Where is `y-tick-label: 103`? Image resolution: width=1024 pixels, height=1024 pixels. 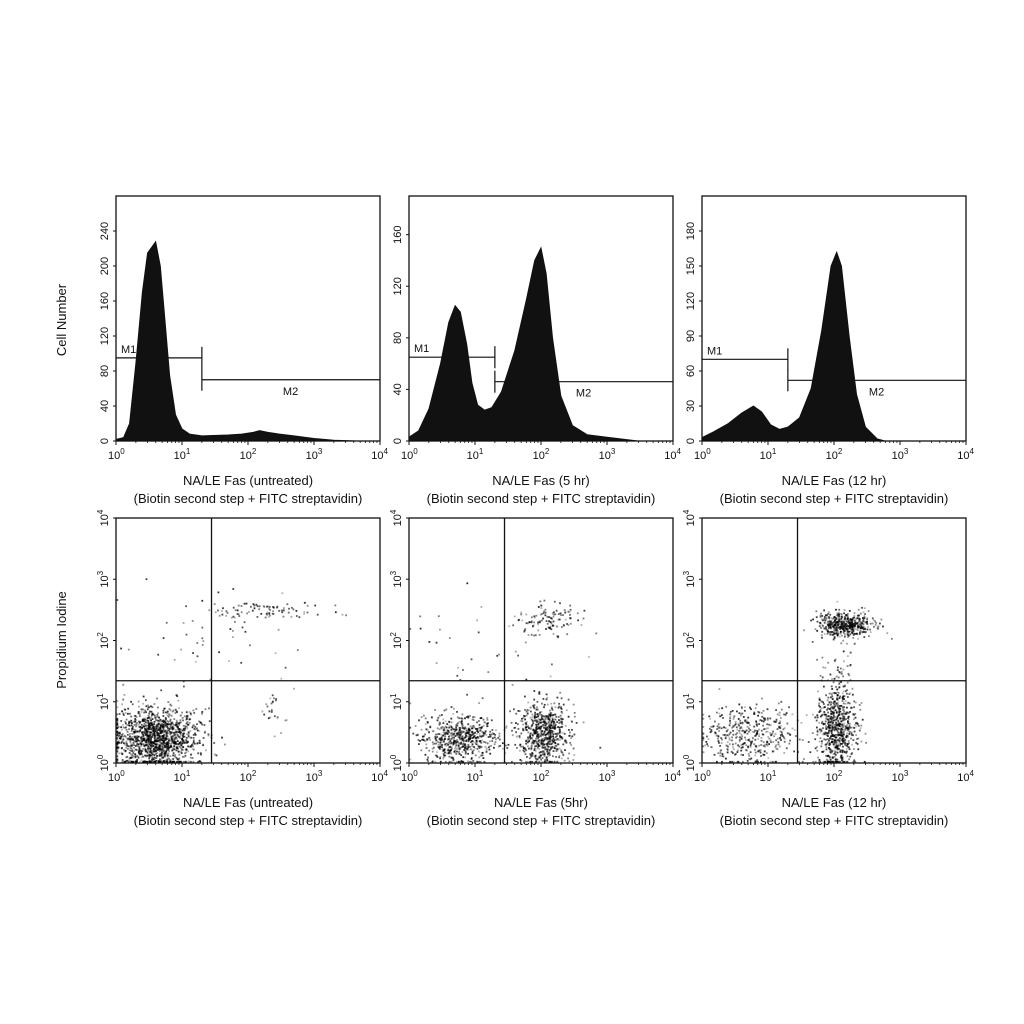 y-tick-label: 103 is located at coordinates (103, 578).